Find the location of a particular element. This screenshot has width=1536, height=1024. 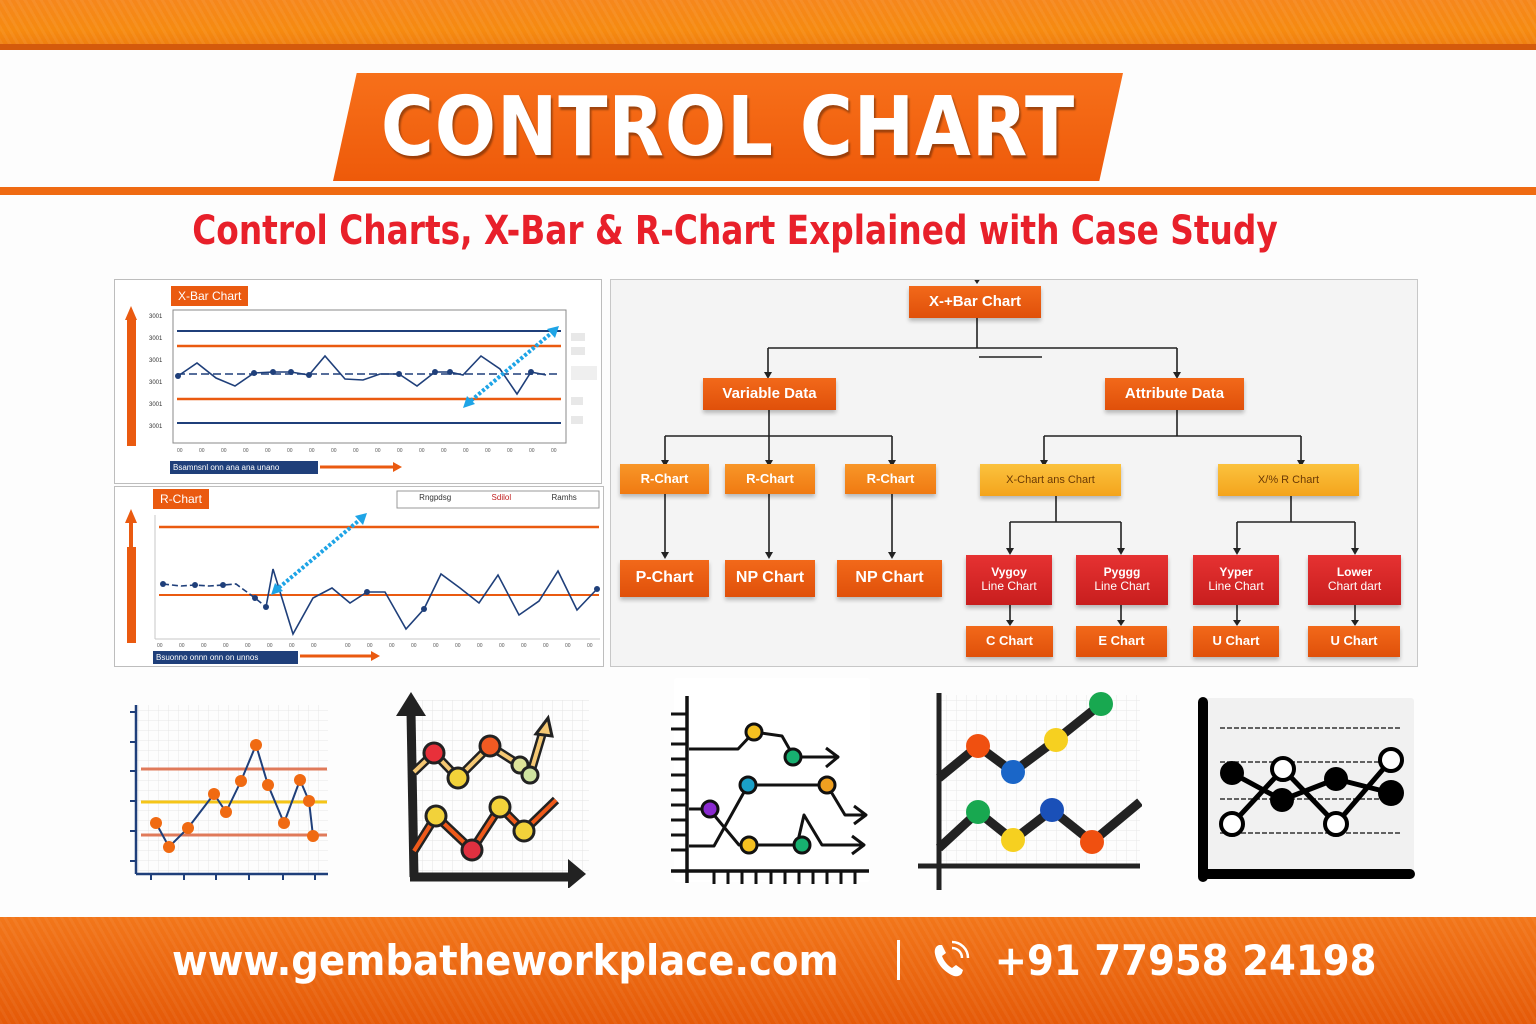

flow-red-node: Yyper Line Chart is located at coordinates (1236, 580).